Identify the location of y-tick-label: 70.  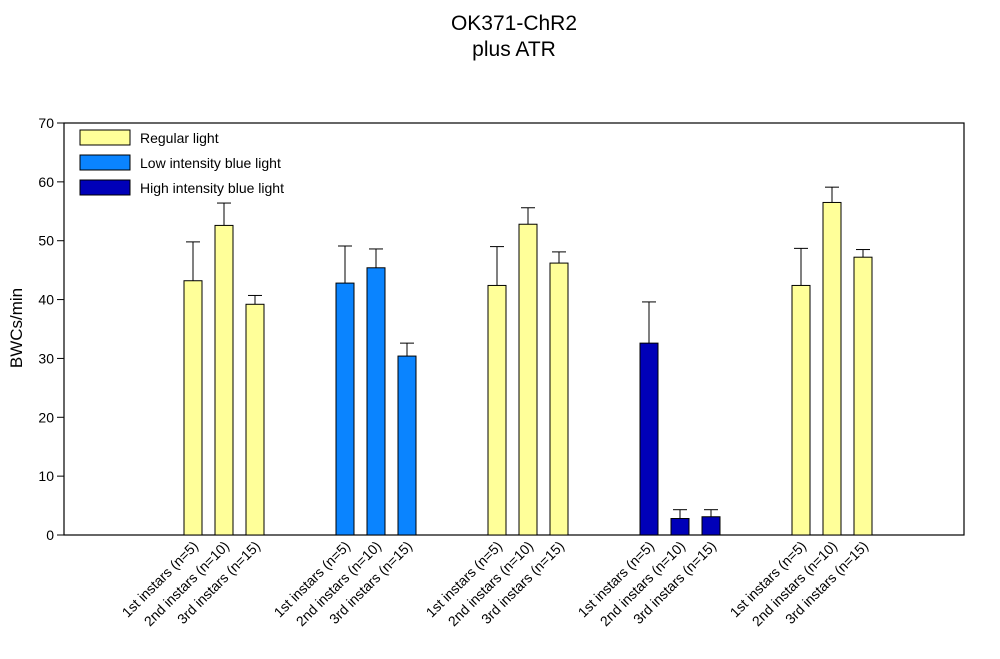
(46, 123).